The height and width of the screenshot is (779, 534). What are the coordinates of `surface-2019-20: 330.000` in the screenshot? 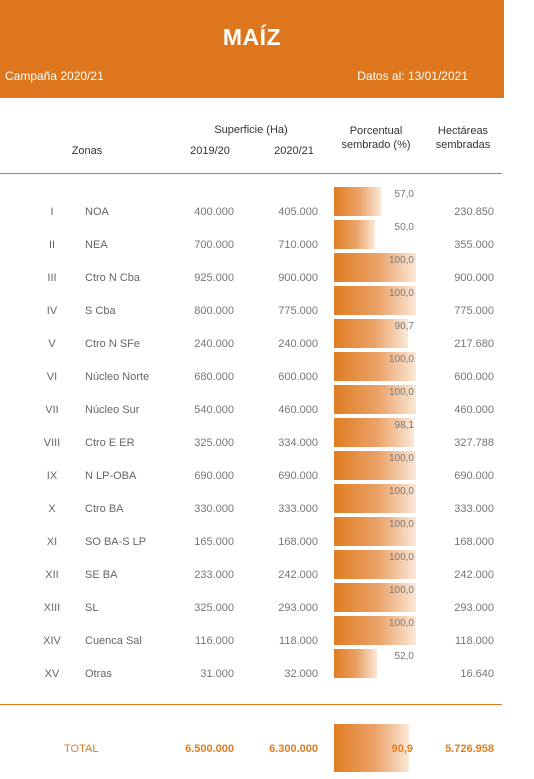 It's located at (214, 509).